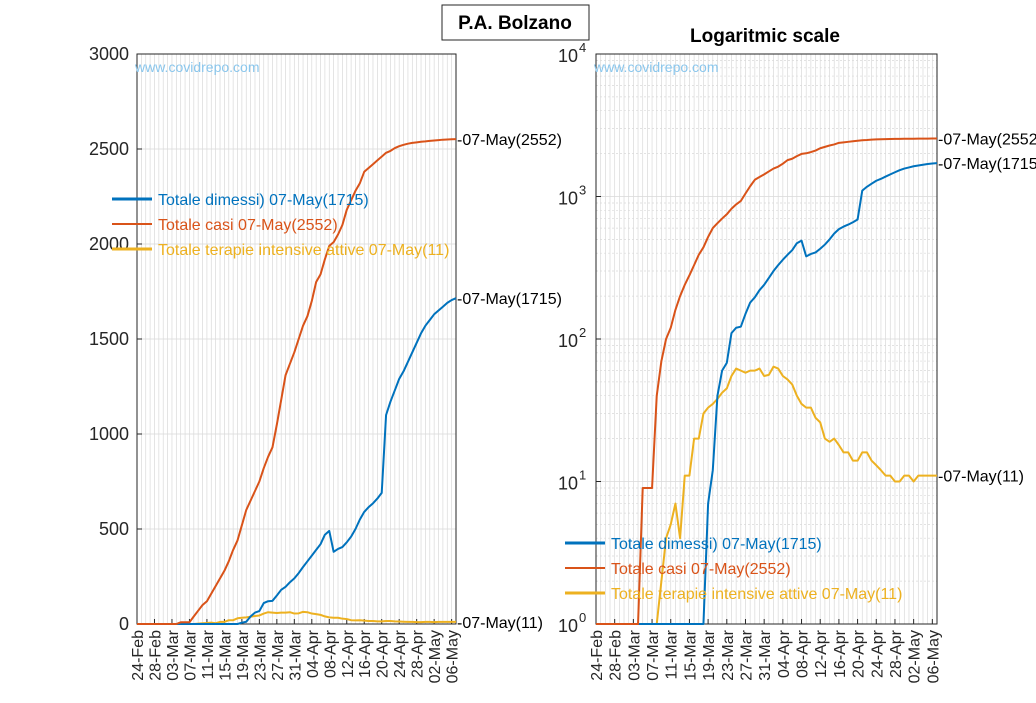 Image resolution: width=1036 pixels, height=703 pixels. I want to click on main-title-box: P.A. Bolzano, so click(515, 22).